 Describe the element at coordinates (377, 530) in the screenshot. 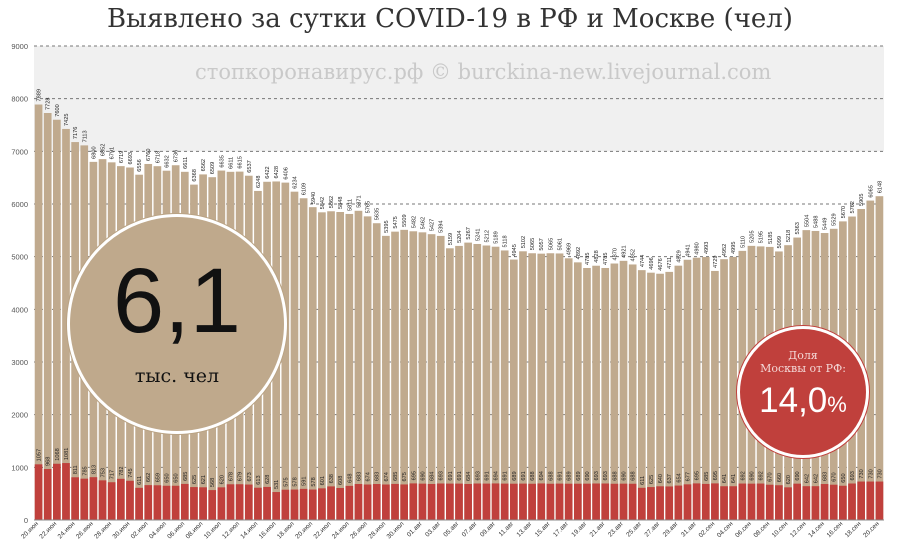

I see `x-tick-label: 28.июл` at that location.